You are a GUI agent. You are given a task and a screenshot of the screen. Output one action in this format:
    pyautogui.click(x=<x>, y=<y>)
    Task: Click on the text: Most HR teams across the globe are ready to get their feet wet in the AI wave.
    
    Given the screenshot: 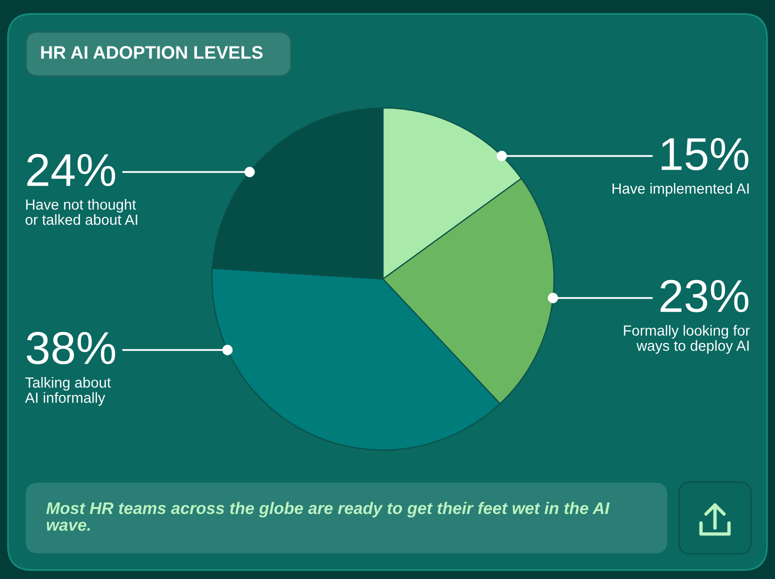 What is the action you would take?
    pyautogui.click(x=328, y=516)
    